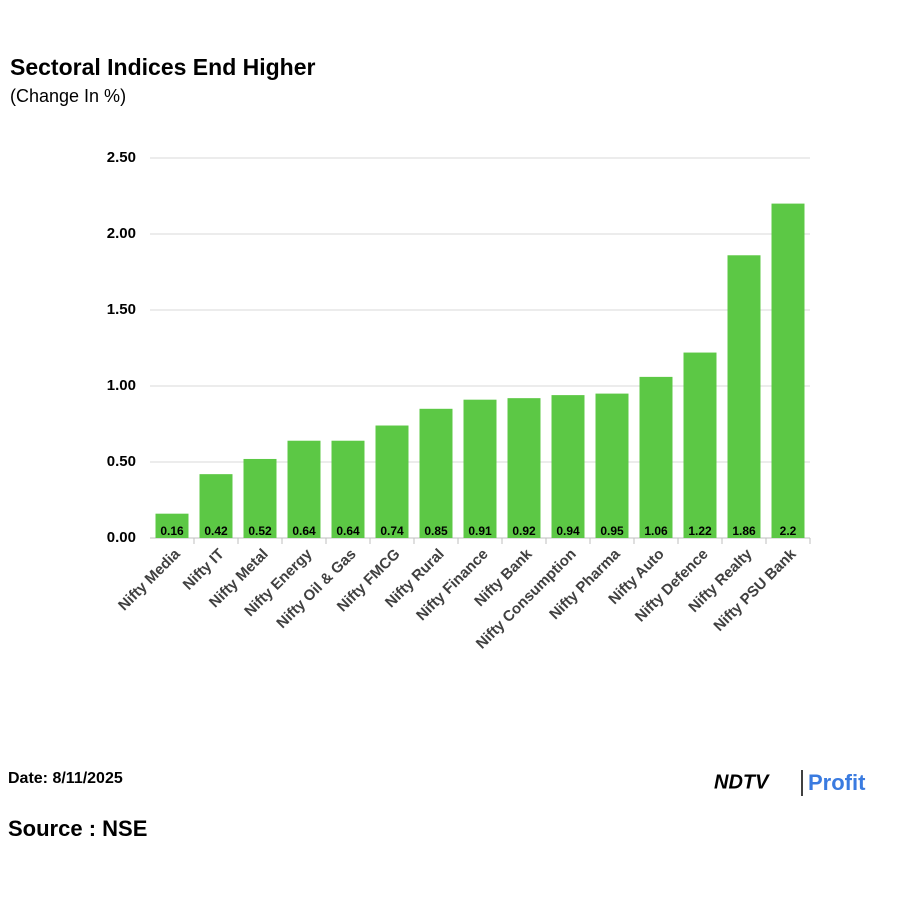 The height and width of the screenshot is (900, 900). What do you see at coordinates (172, 531) in the screenshot?
I see `value-label: 0.16` at bounding box center [172, 531].